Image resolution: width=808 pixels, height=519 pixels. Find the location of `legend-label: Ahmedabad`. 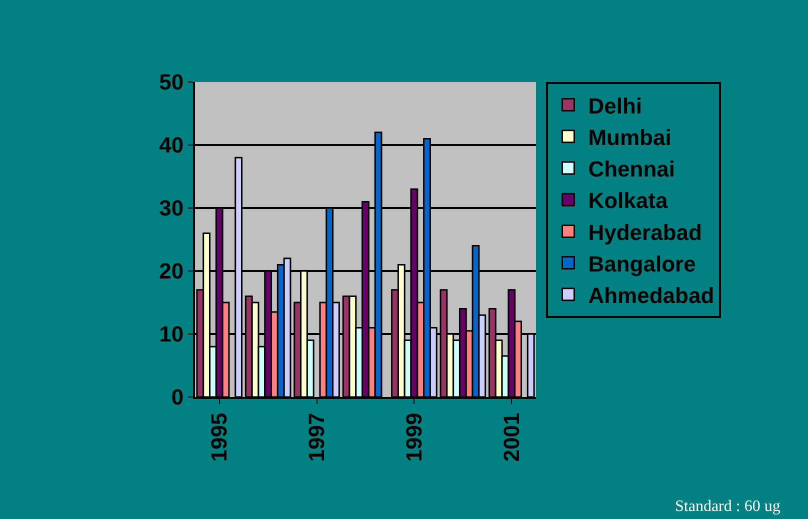

legend-label: Ahmedabad is located at coordinates (651, 295).